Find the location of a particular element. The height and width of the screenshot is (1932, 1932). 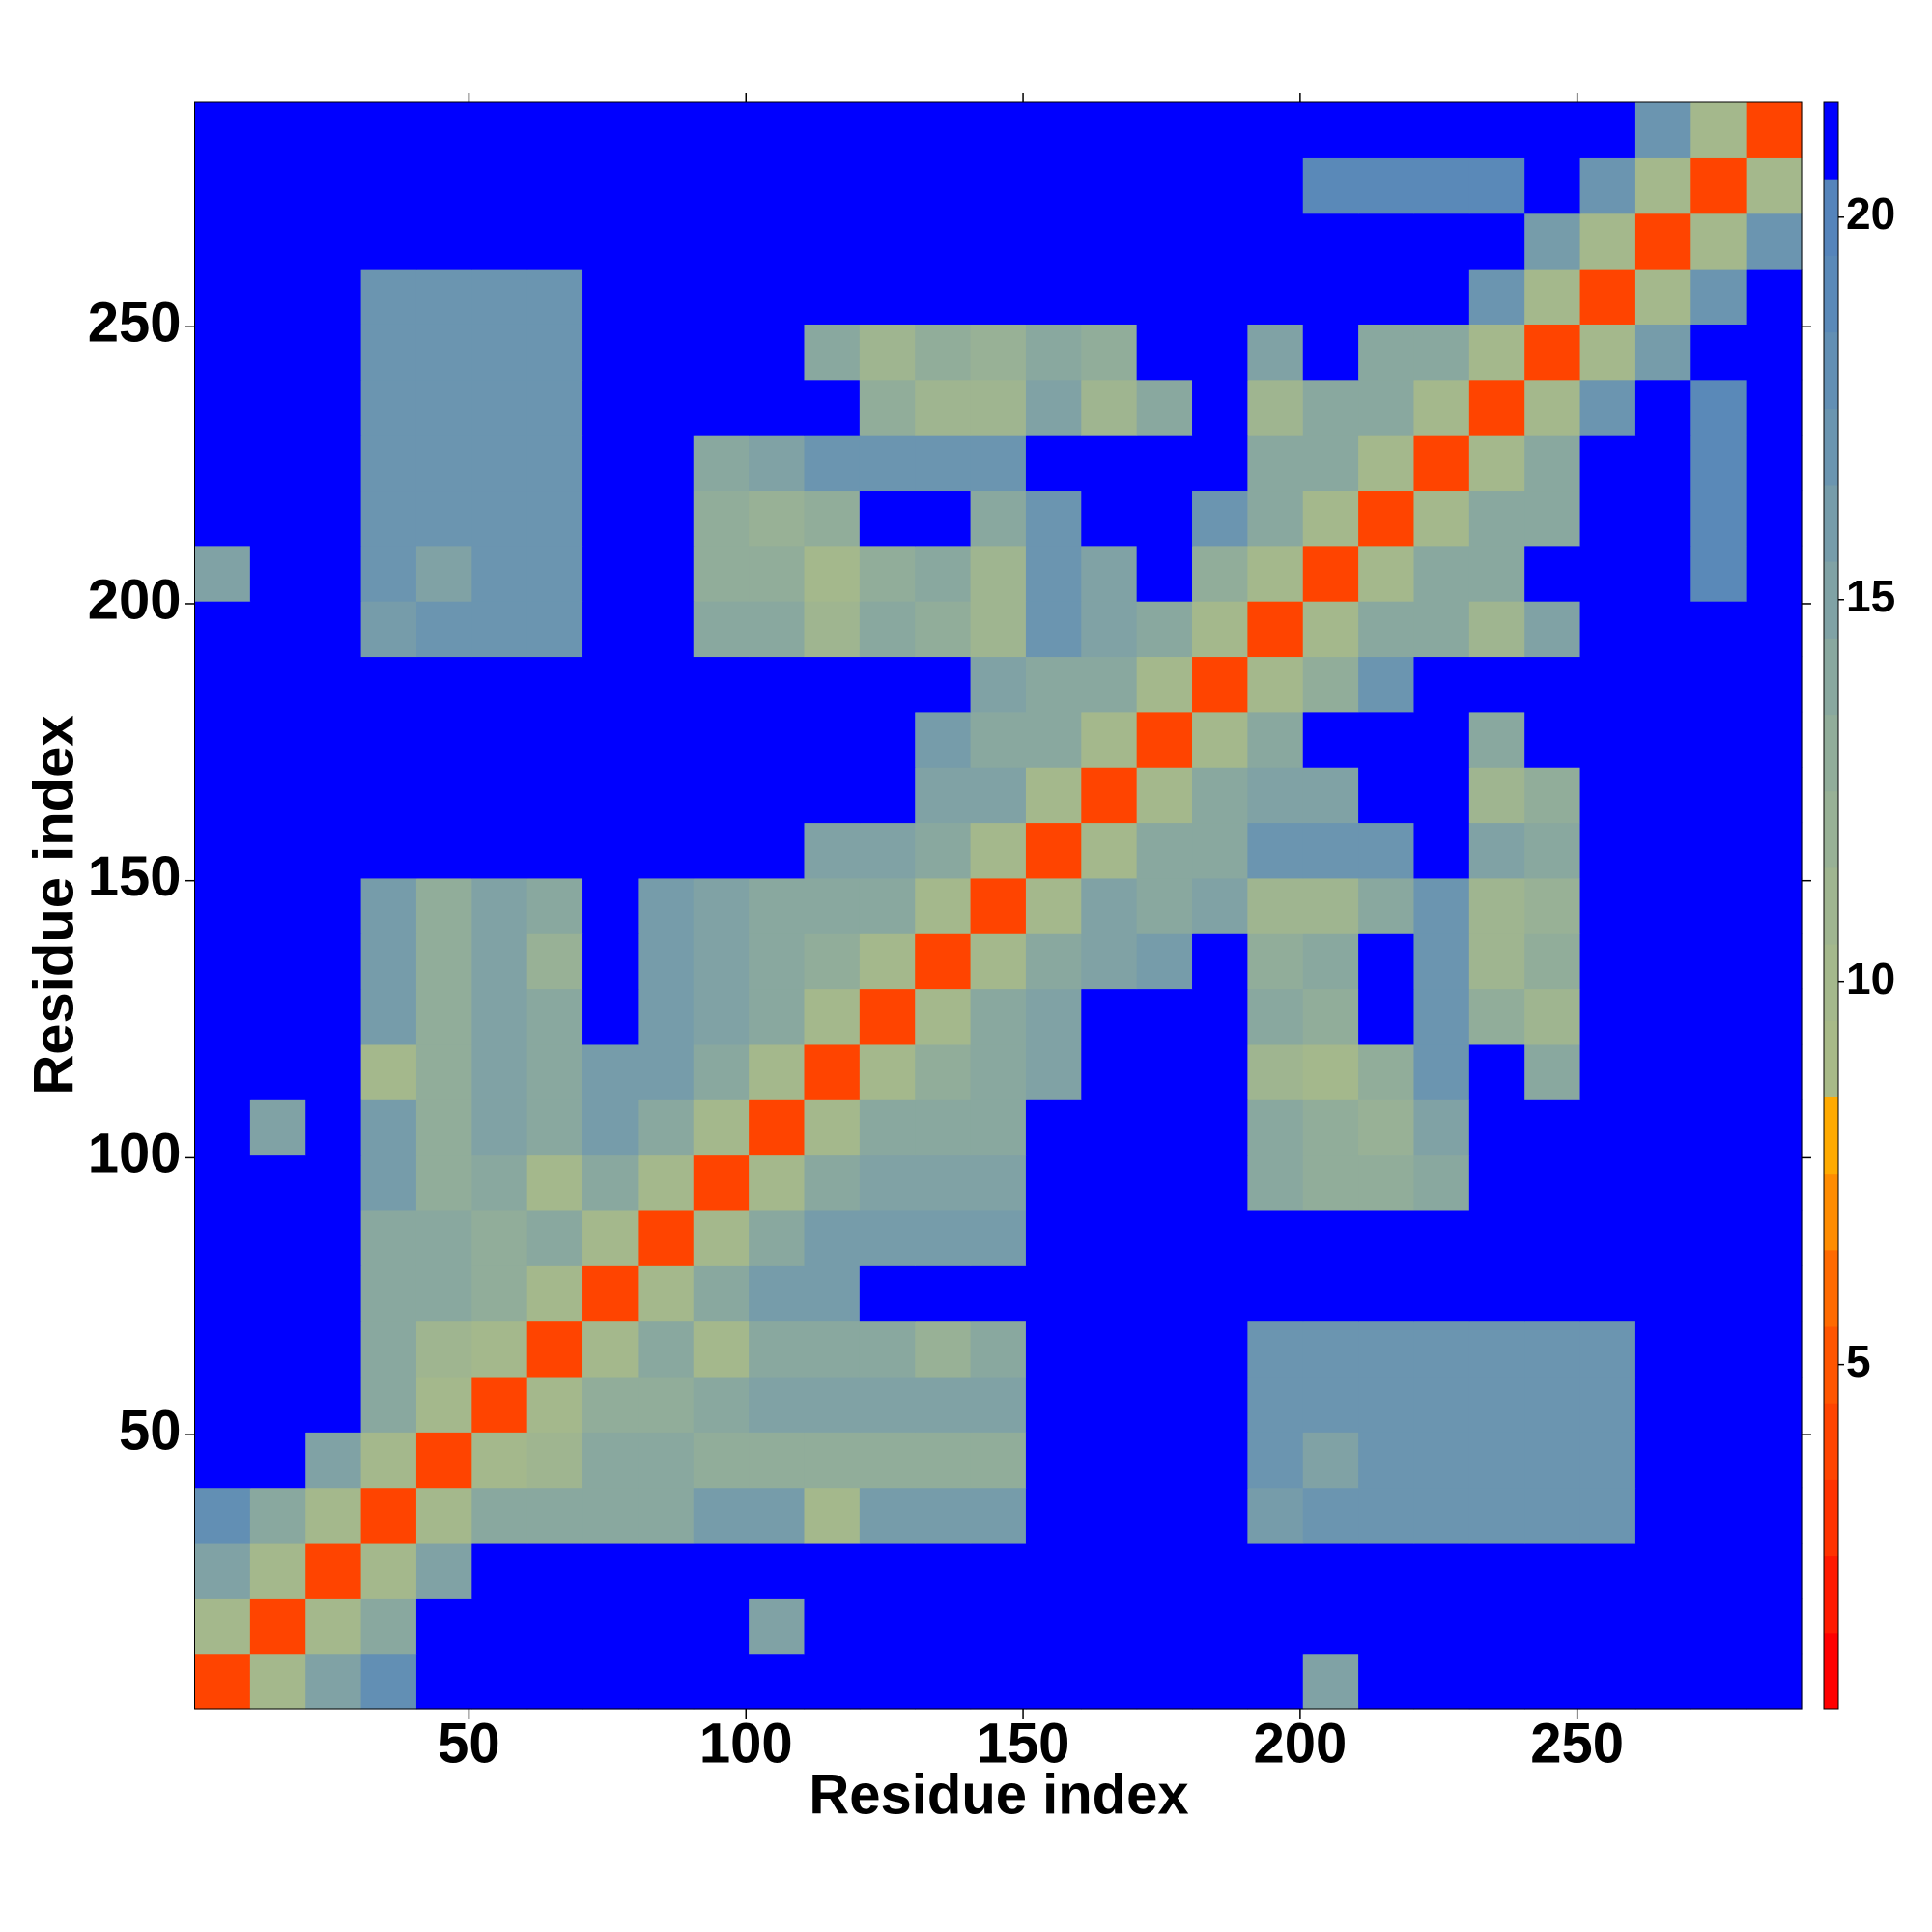

colorbar-band is located at coordinates (1831, 982).